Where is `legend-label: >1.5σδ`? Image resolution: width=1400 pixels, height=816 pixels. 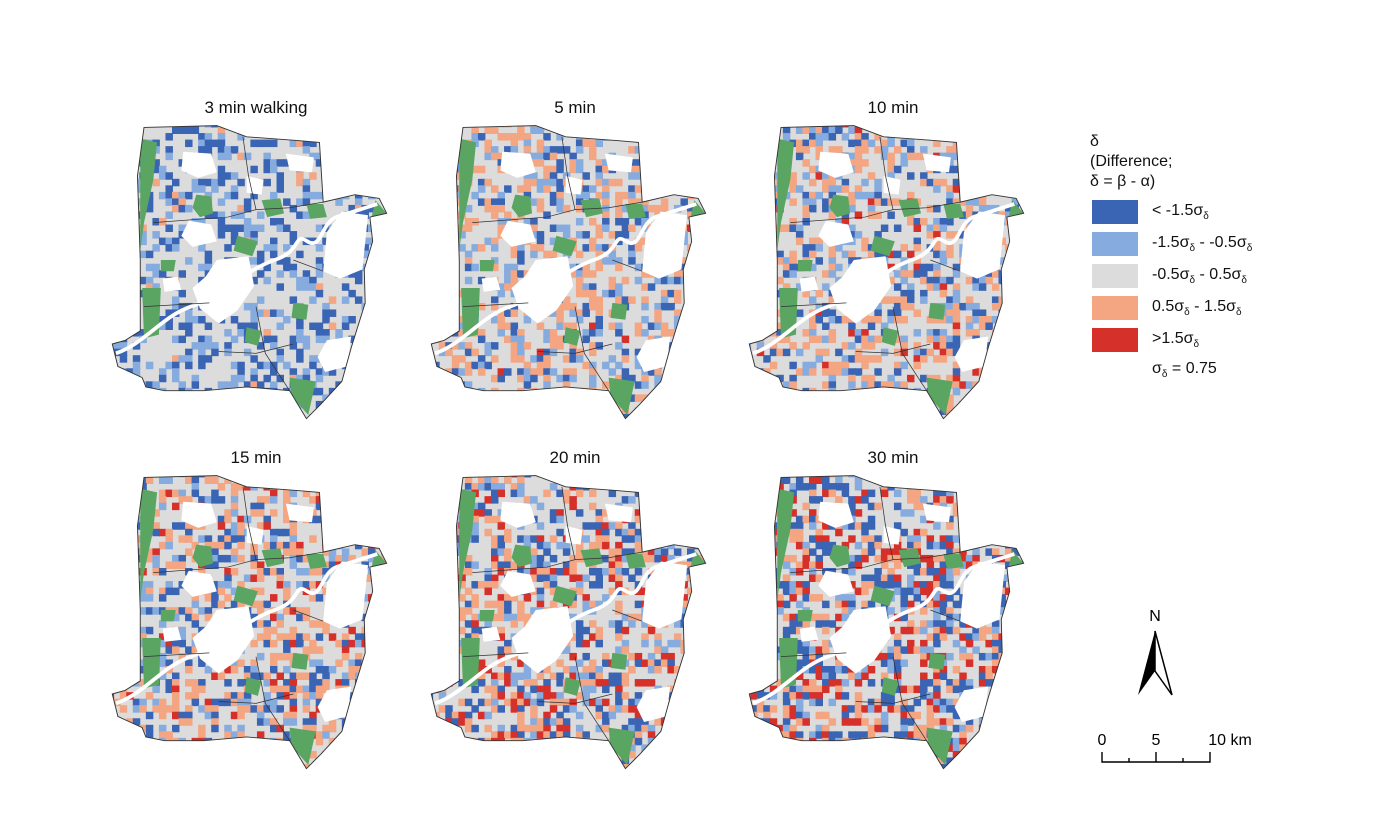
legend-label: >1.5σδ is located at coordinates (1176, 340).